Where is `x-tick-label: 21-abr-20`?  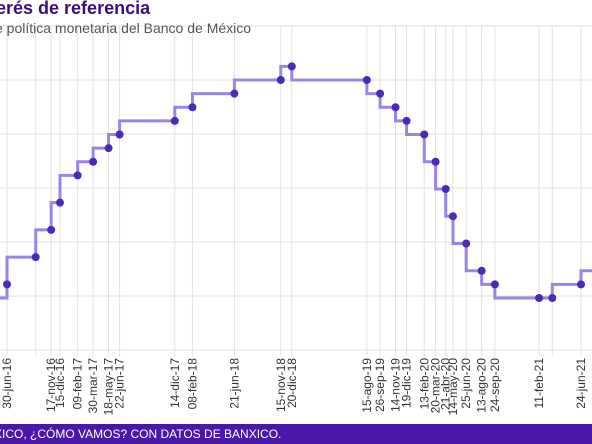
x-tick-label: 21-abr-20 is located at coordinates (446, 384).